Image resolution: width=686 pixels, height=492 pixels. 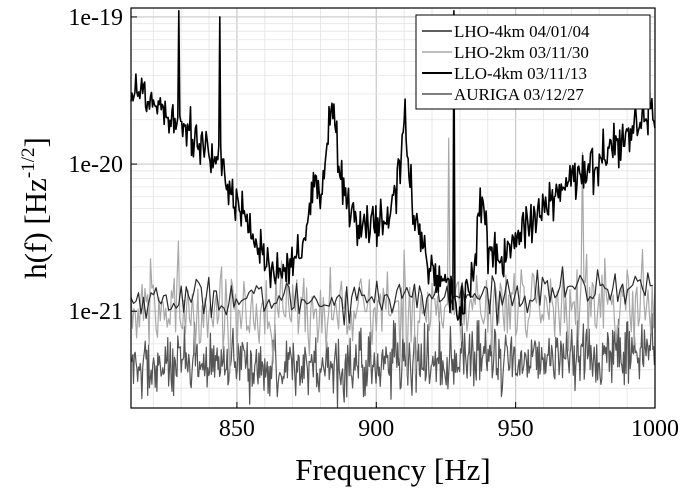 What do you see at coordinates (237, 429) in the screenshot?
I see `x-tick-label: 850` at bounding box center [237, 429].